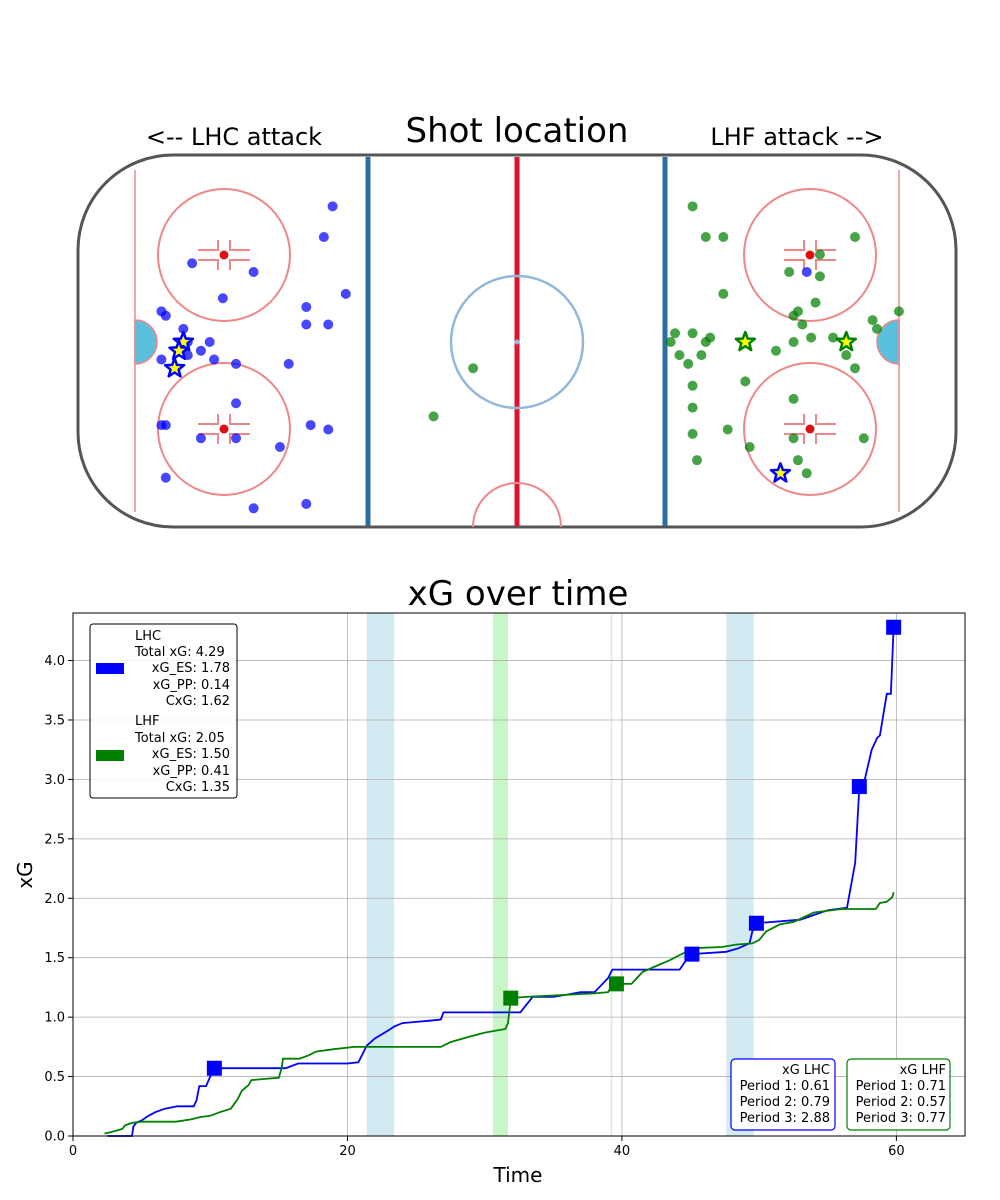 Image resolution: width=1000 pixels, height=1200 pixels. What do you see at coordinates (888, 342) in the screenshot?
I see `goal-crease-right` at bounding box center [888, 342].